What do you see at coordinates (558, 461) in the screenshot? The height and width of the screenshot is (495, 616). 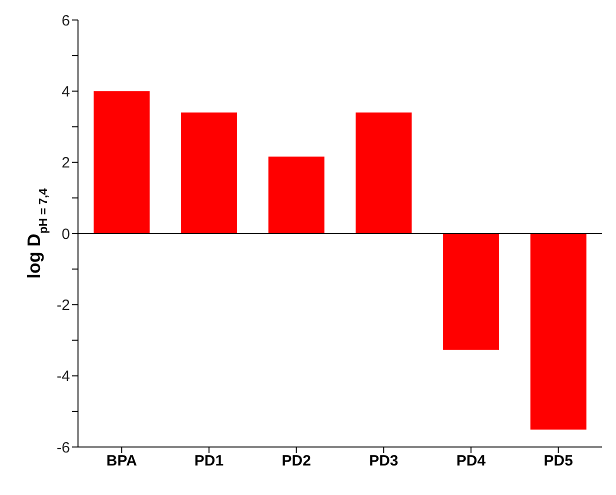 I see `x-tick-label: PD5` at bounding box center [558, 461].